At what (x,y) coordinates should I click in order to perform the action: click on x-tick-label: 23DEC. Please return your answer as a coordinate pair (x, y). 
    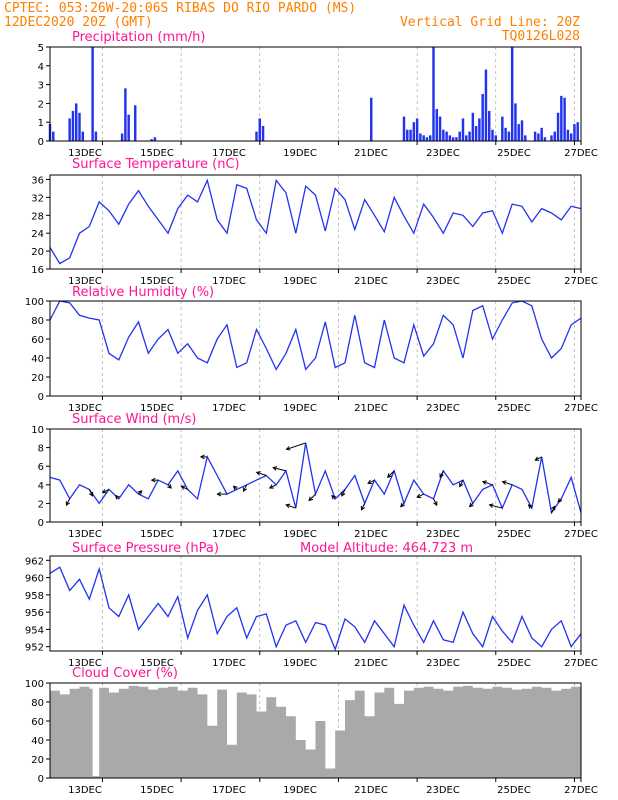
    Looking at the image, I should click on (443, 534).